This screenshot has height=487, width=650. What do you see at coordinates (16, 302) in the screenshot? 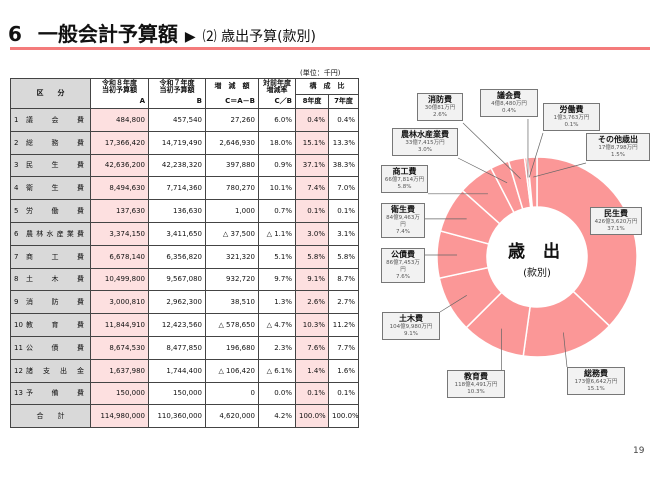
I see `row-number: 9` at bounding box center [16, 302].